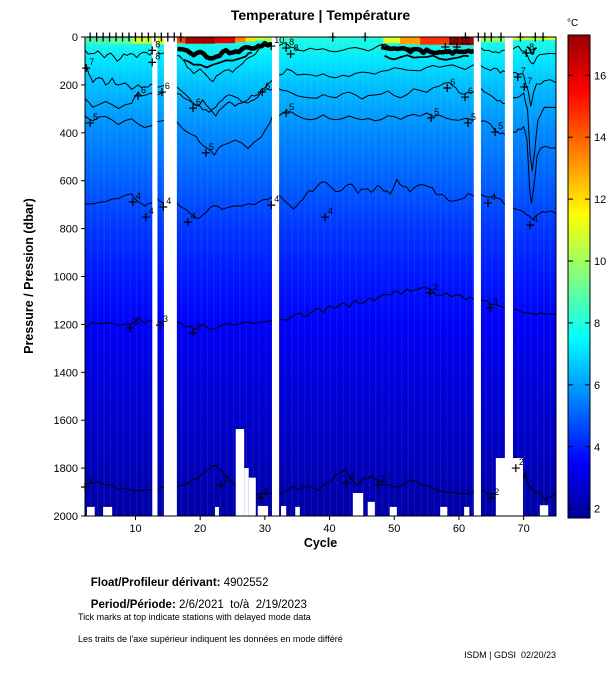  What do you see at coordinates (200, 529) in the screenshot?
I see `svg-text: 20` at bounding box center [200, 529].